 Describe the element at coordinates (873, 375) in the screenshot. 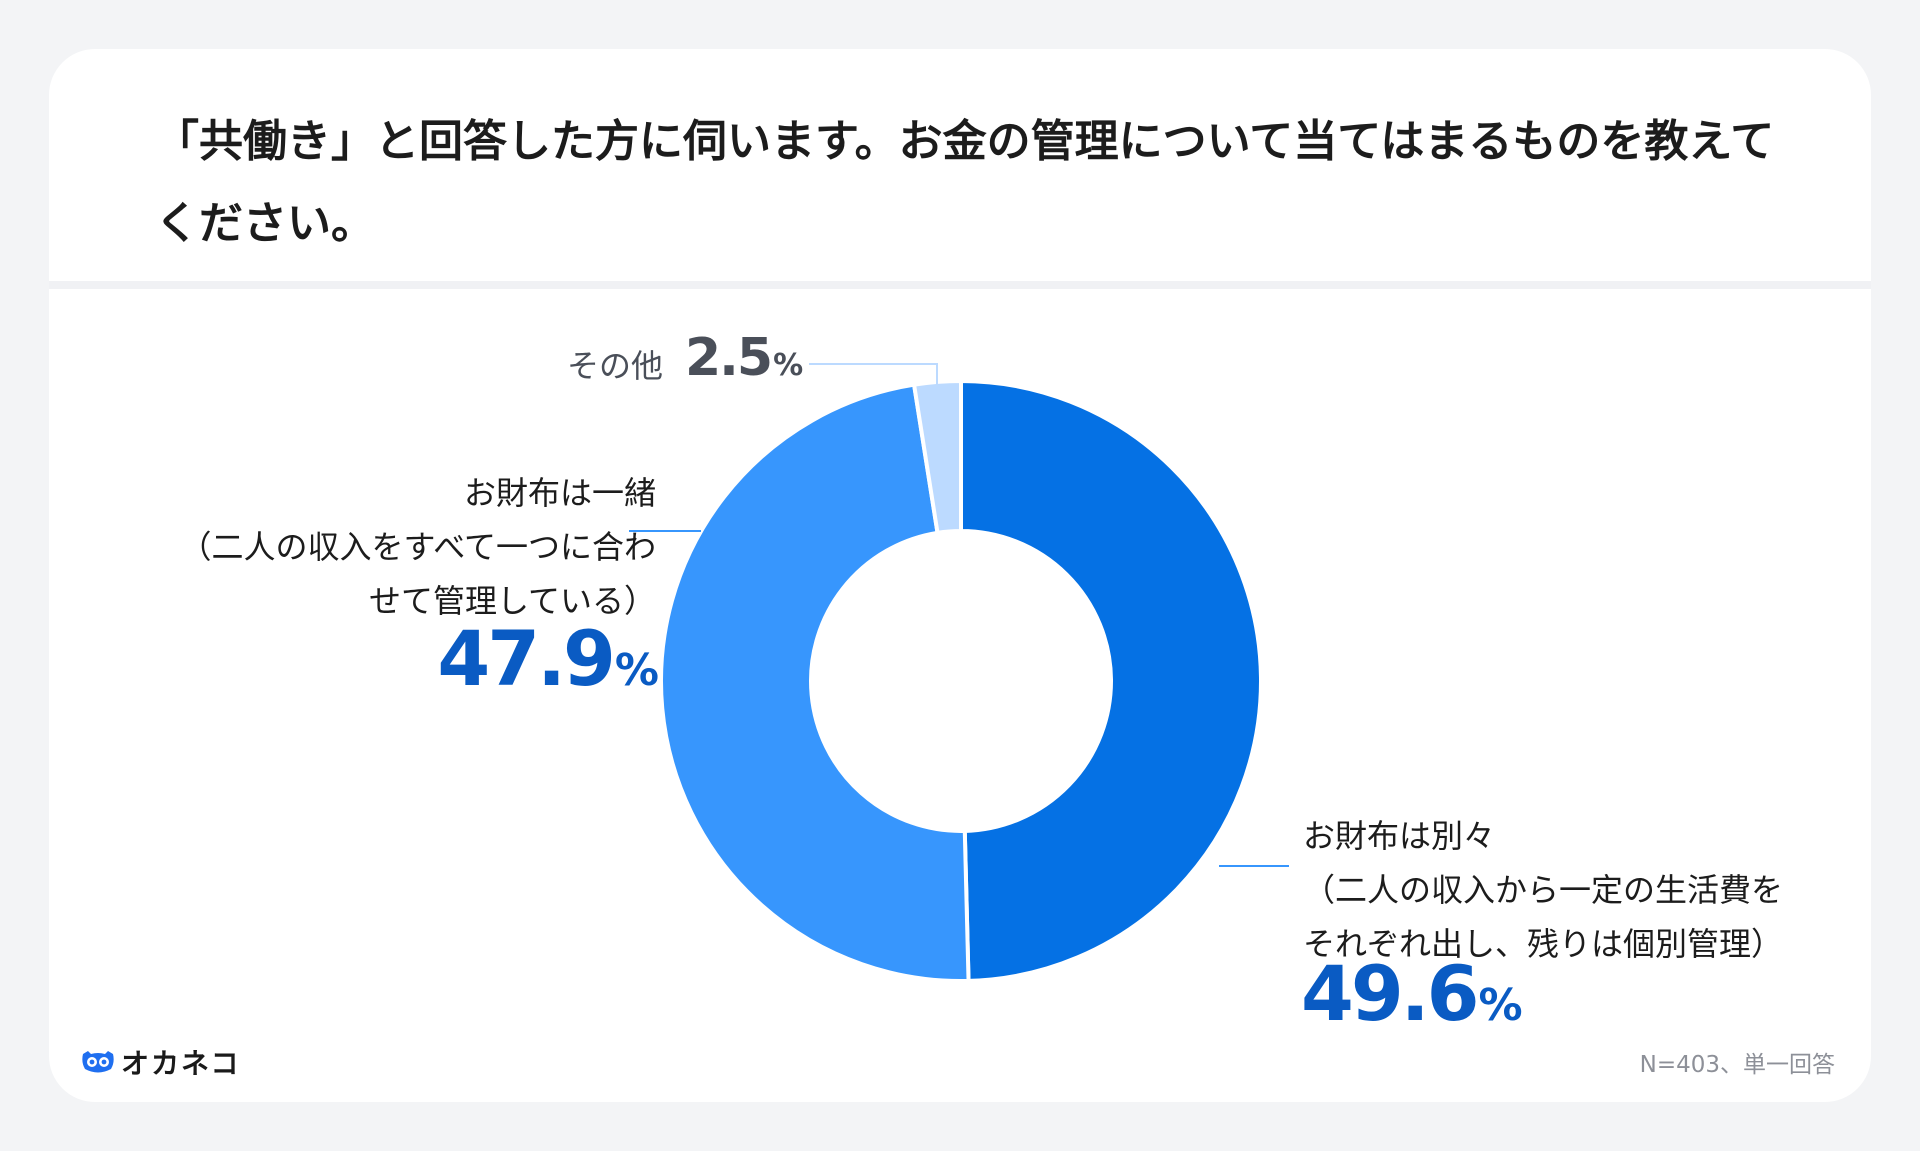

I see `leader-line-other` at that location.